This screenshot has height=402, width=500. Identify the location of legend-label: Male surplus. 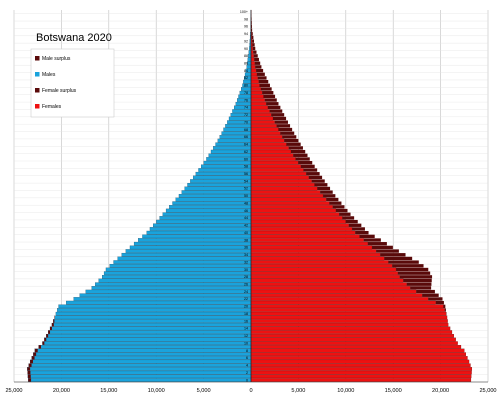
(56, 59).